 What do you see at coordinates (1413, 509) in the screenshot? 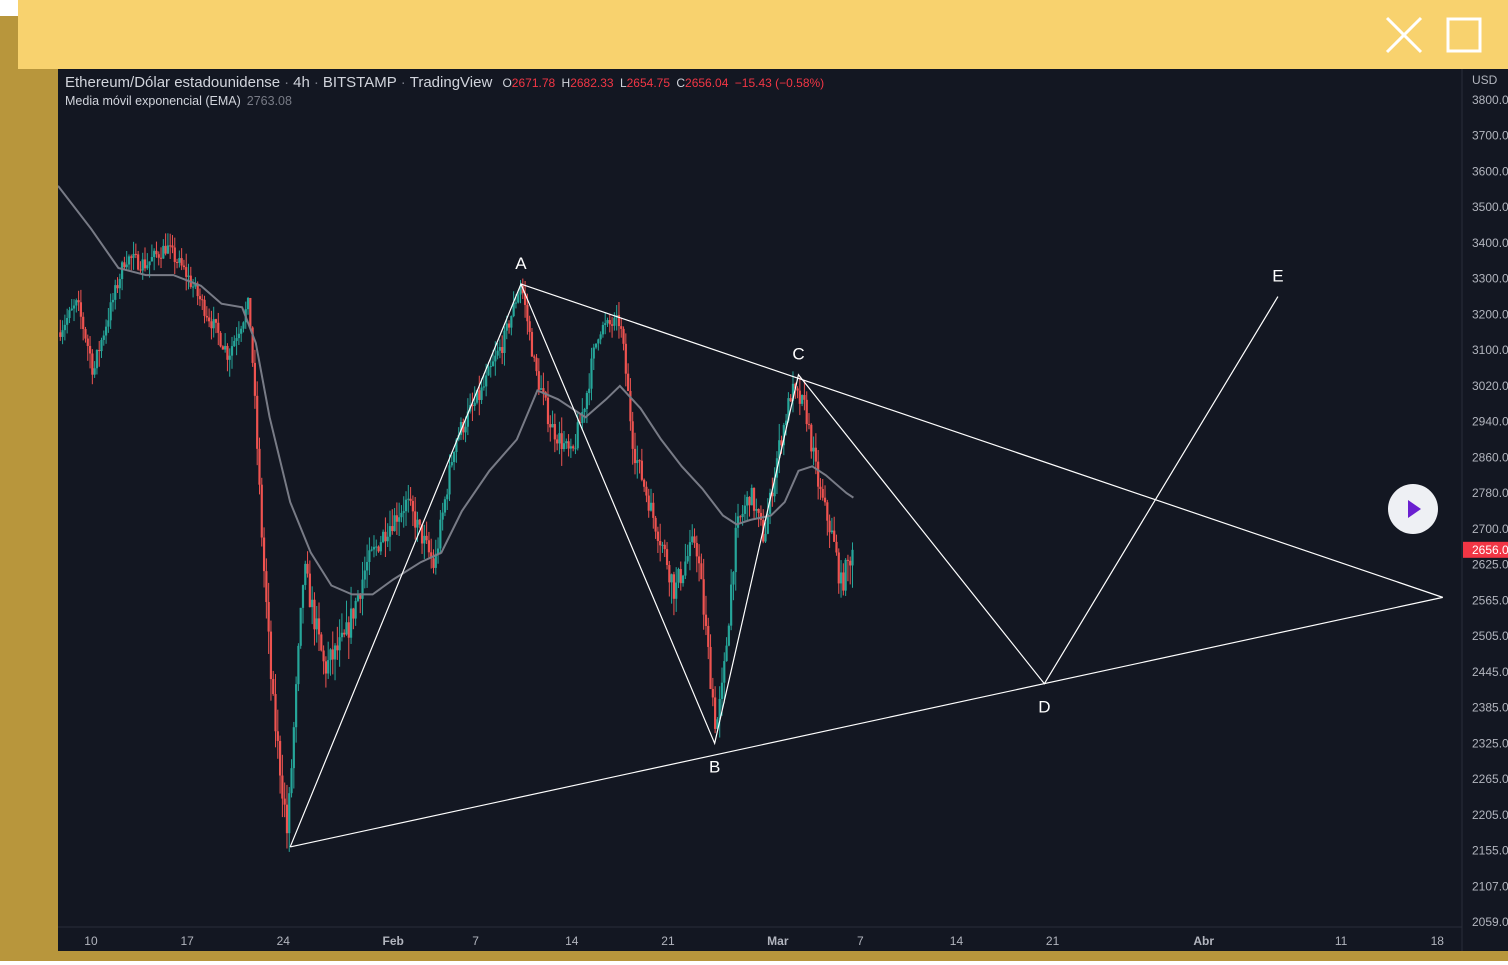
I see `play-button` at bounding box center [1413, 509].